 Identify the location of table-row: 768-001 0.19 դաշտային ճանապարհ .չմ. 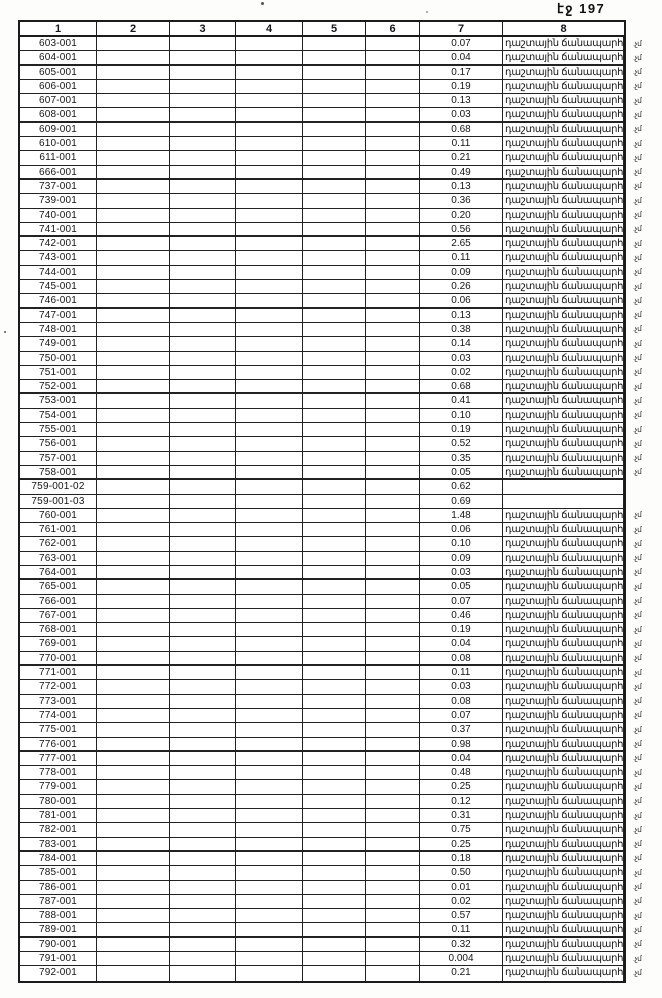
(331, 630).